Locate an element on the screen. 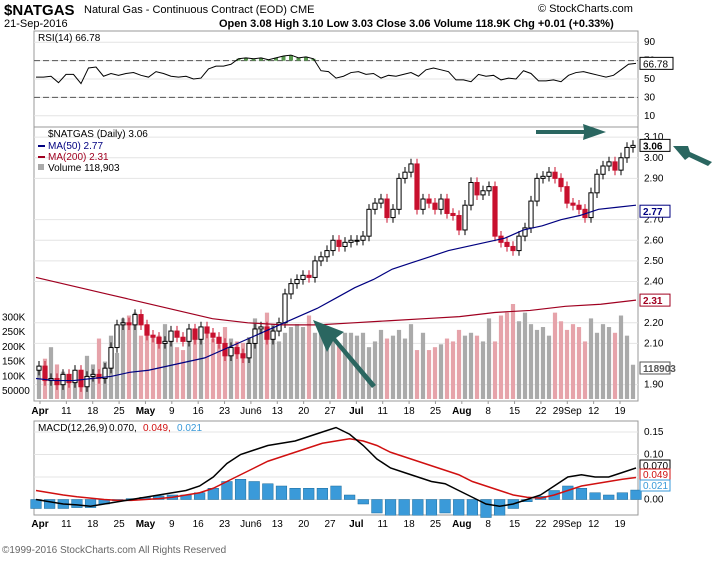 The image size is (722, 575). hist-last-label-box is located at coordinates (655, 485).